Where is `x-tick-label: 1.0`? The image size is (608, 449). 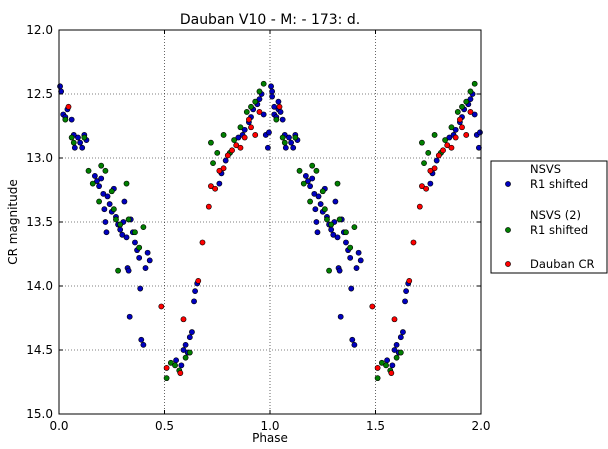
x-tick-label: 1.0 is located at coordinates (269, 426).